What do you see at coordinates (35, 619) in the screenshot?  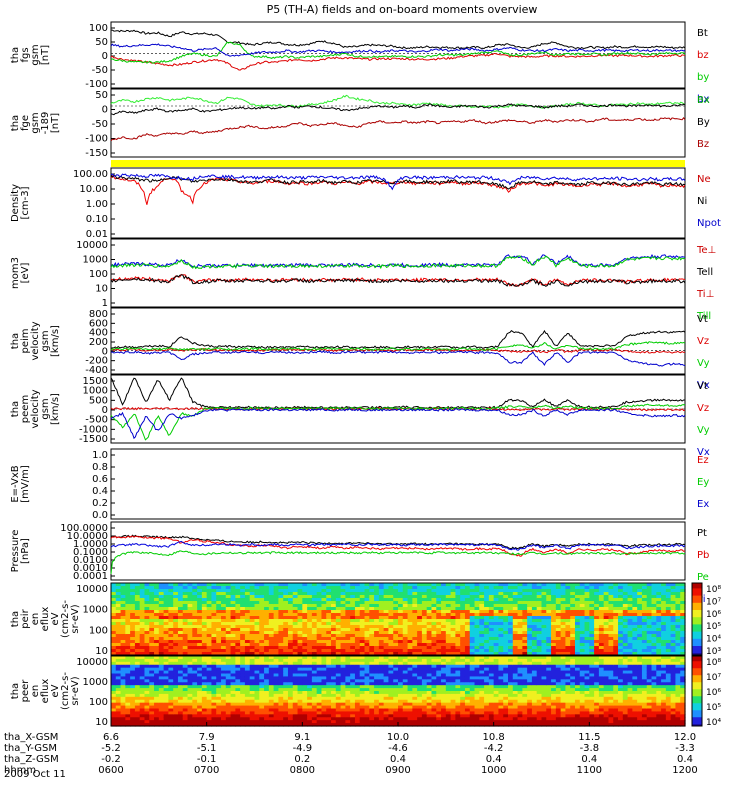 I see `y-axis-label: en` at bounding box center [35, 619].